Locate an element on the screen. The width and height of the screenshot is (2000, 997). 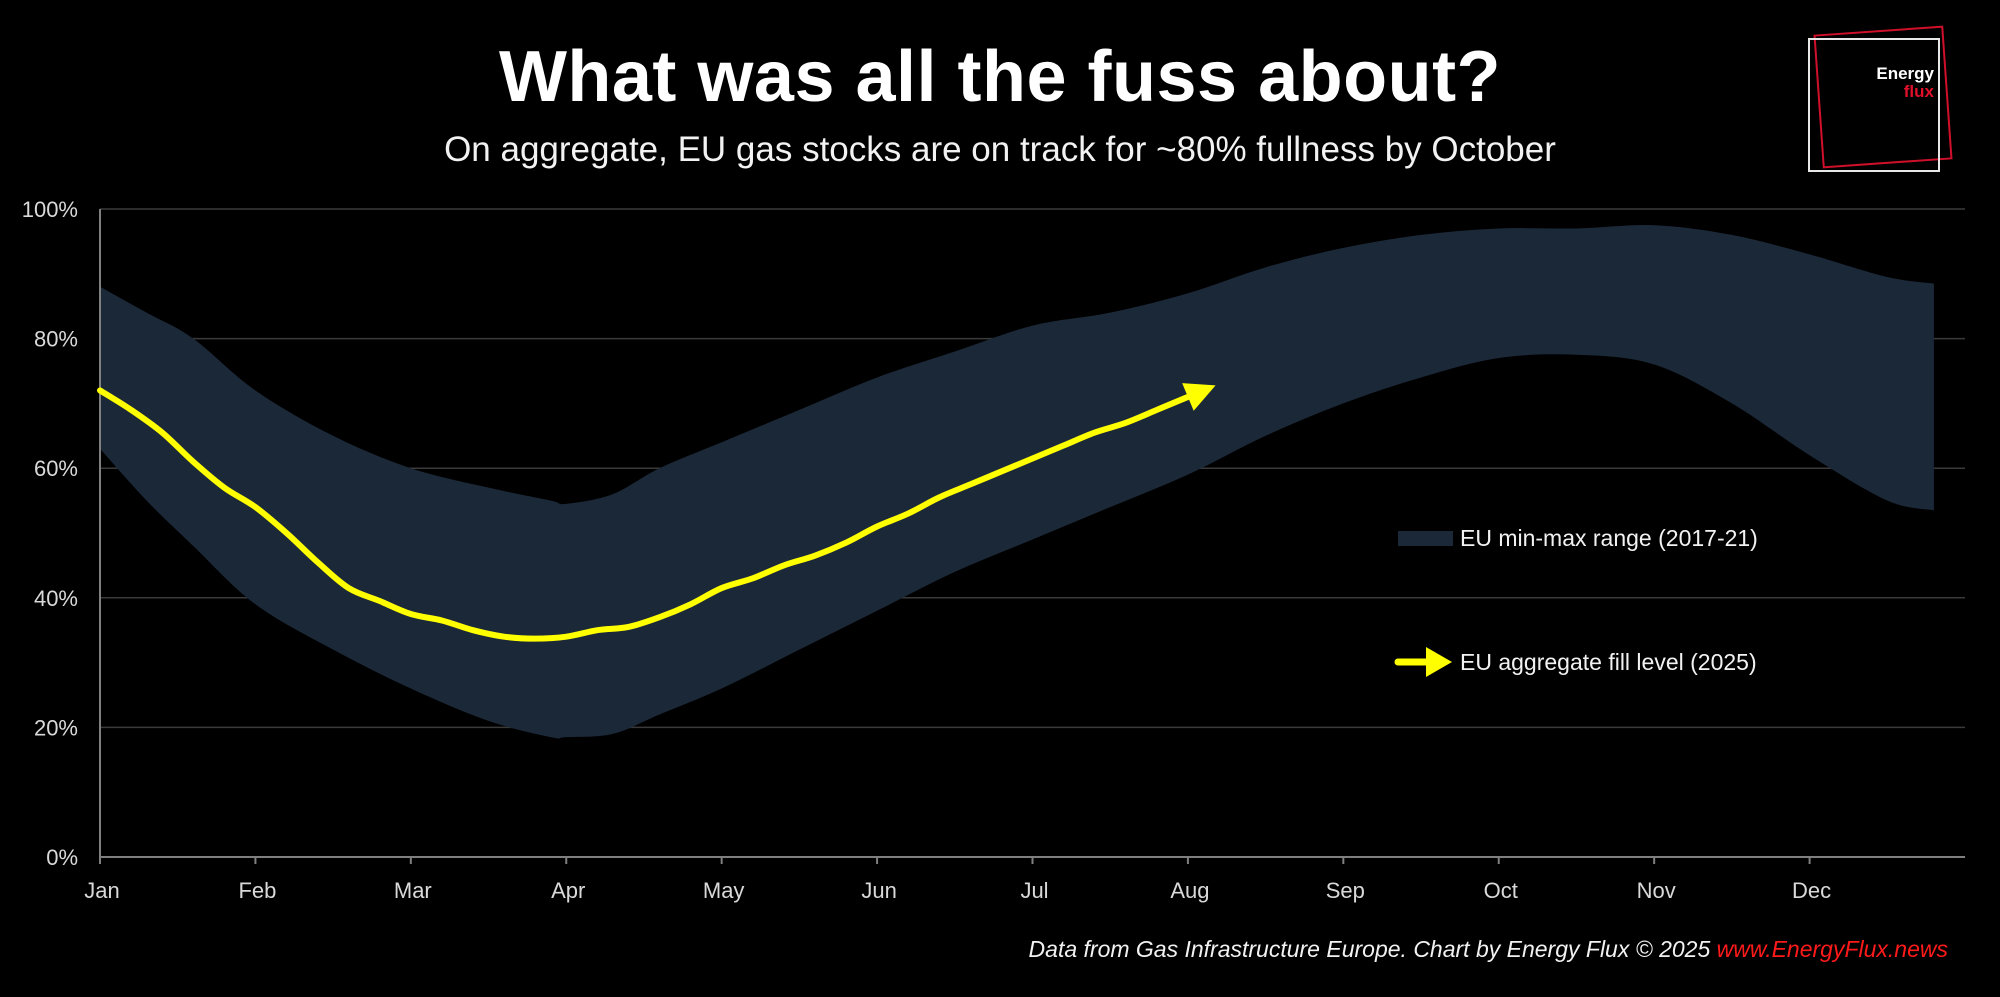
y-tick-label: 0% is located at coordinates (62, 857).